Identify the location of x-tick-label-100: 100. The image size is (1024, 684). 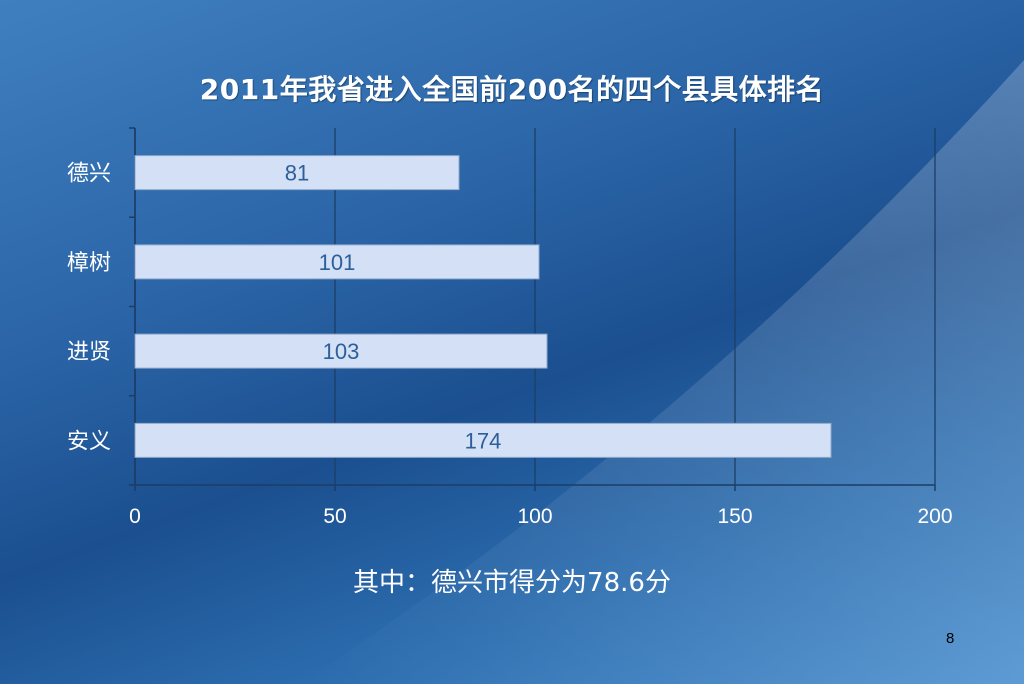
(534, 516).